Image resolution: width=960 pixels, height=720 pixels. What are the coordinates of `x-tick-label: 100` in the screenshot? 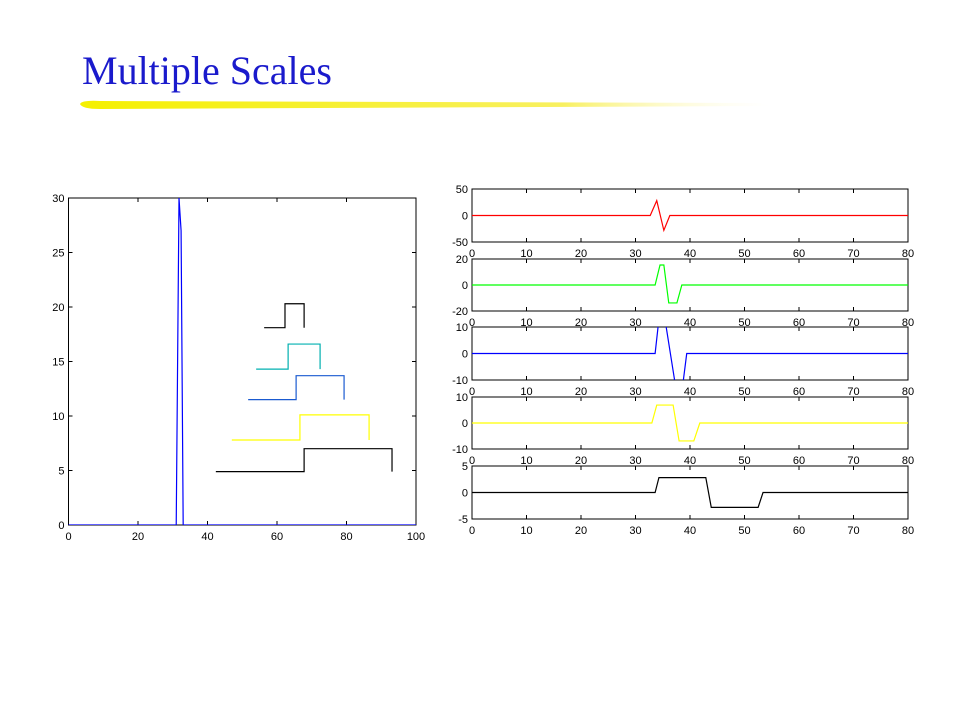 It's located at (416, 537).